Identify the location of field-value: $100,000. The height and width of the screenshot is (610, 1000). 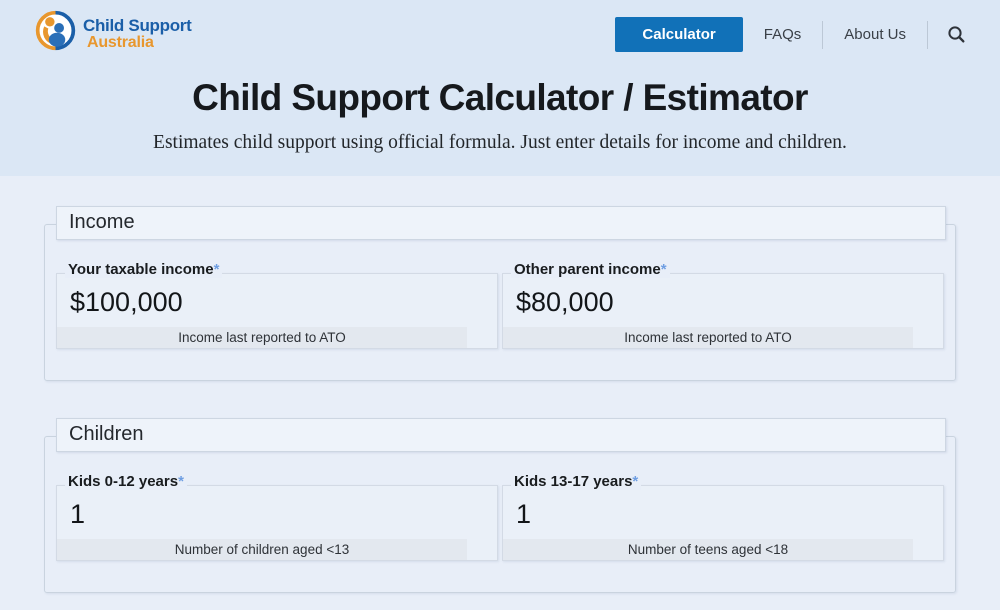
(126, 302).